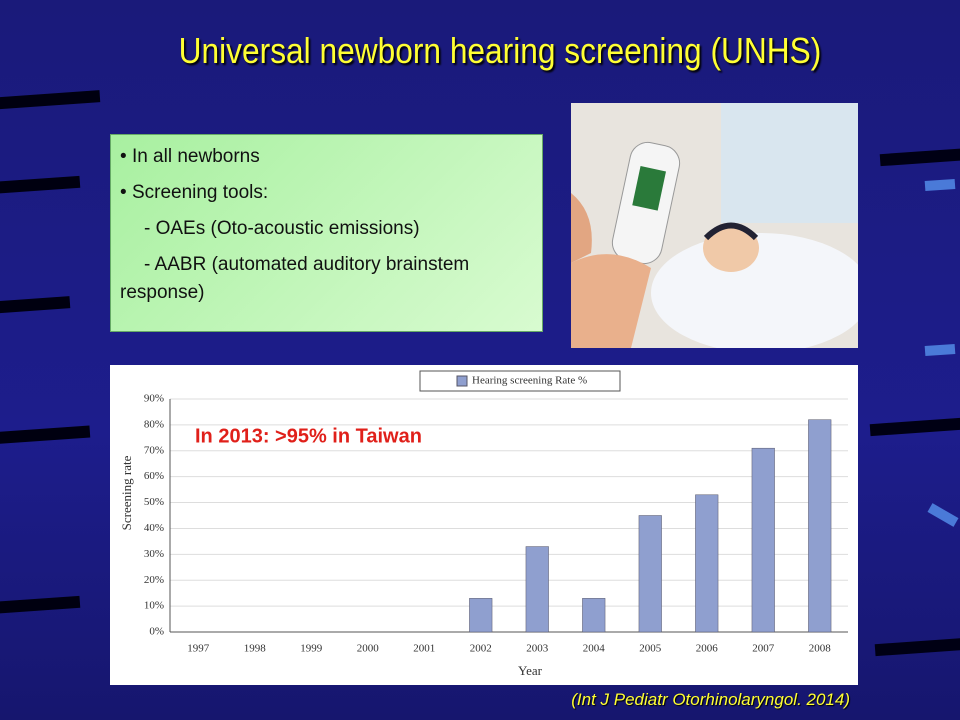  I want to click on bullet-text: In all newborns, so click(195, 156).